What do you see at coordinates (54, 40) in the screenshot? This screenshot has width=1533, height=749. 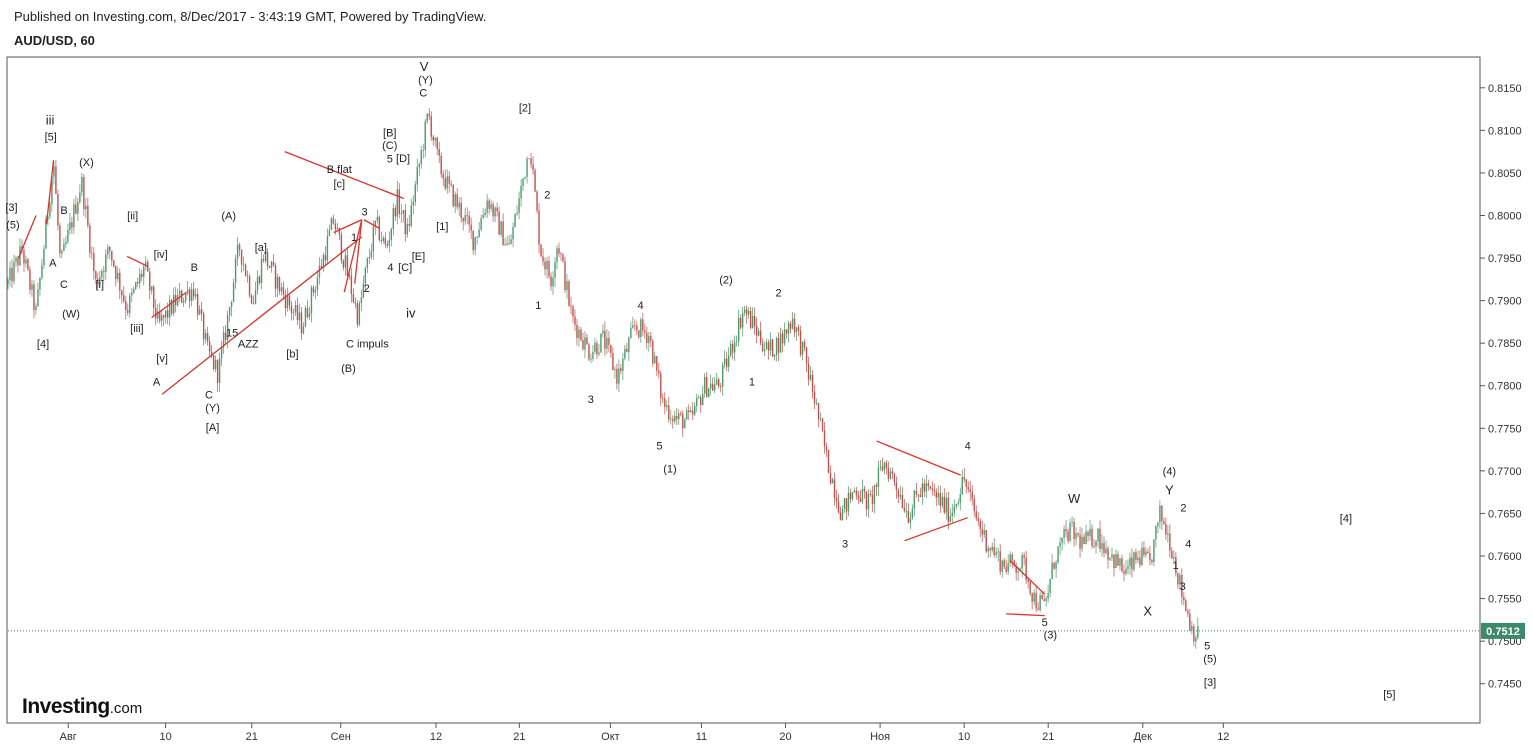 I see `symbol-title: AUD/USD, 60` at bounding box center [54, 40].